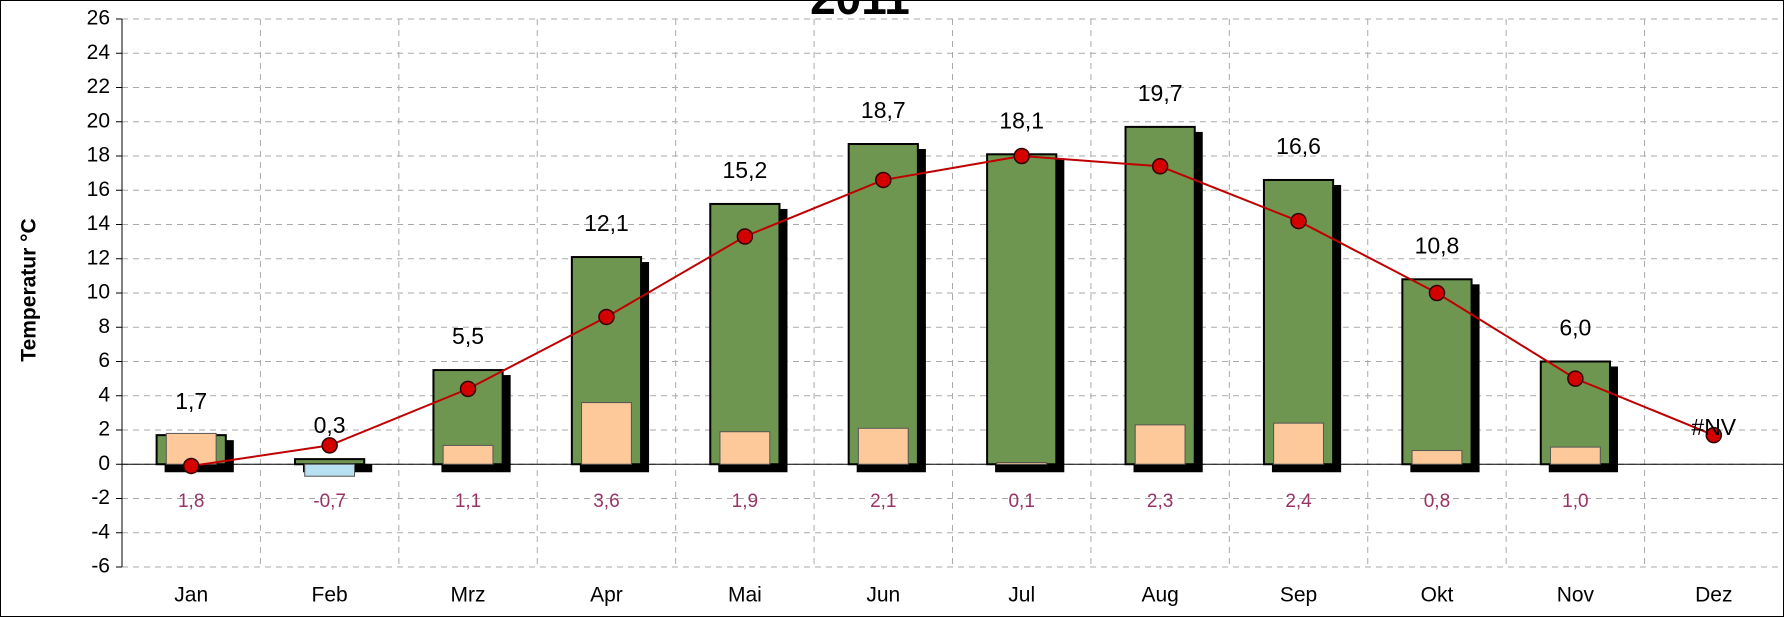  Describe the element at coordinates (1160, 93) in the screenshot. I see `value-label: 19,7` at that location.